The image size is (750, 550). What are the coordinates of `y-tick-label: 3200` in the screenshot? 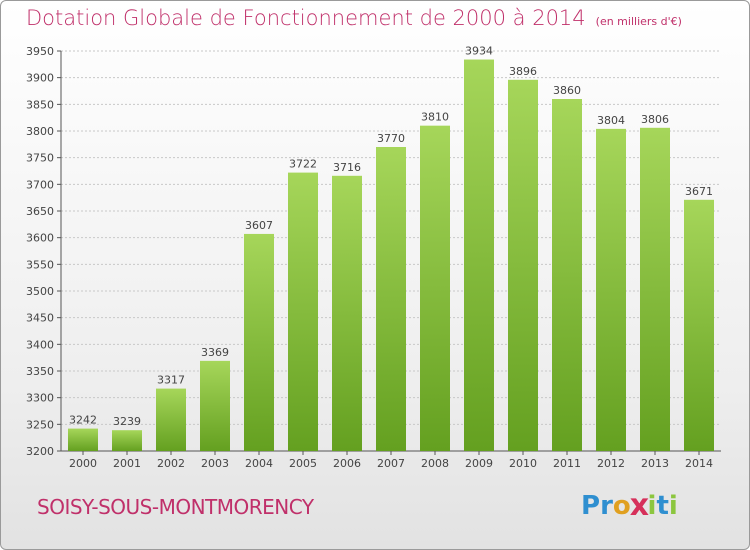 It's located at (40, 451).